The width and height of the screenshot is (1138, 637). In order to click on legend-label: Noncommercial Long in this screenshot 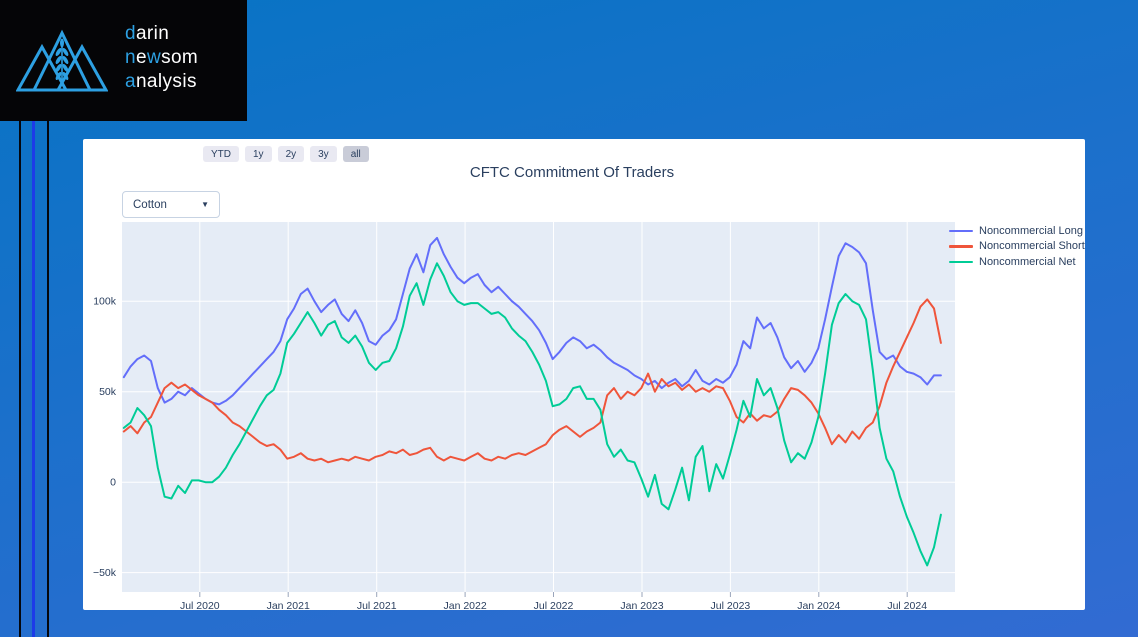, I will do `click(1031, 230)`.